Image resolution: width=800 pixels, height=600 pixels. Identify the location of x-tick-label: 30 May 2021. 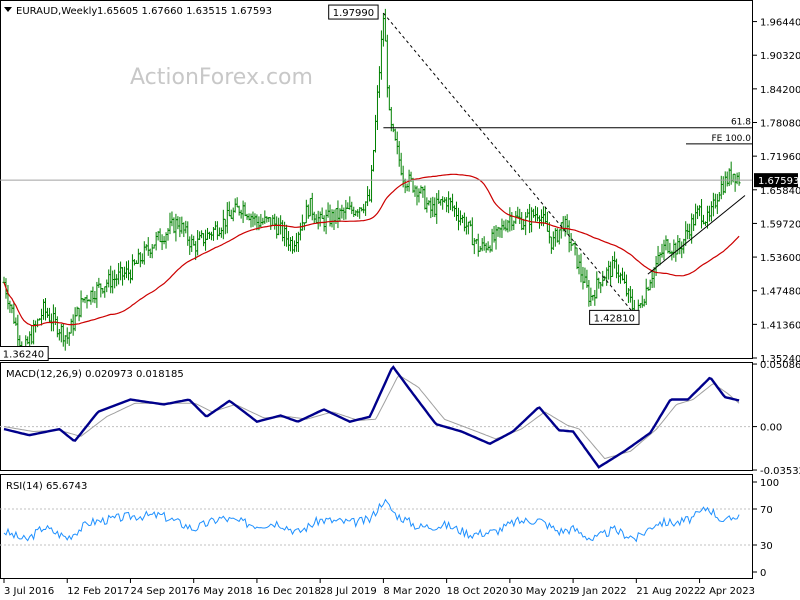
(542, 591).